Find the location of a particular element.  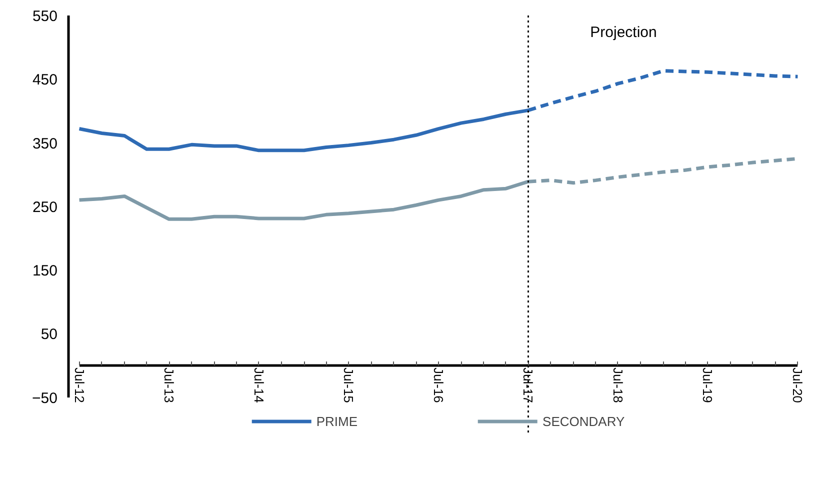

annotation: Projection is located at coordinates (623, 33).